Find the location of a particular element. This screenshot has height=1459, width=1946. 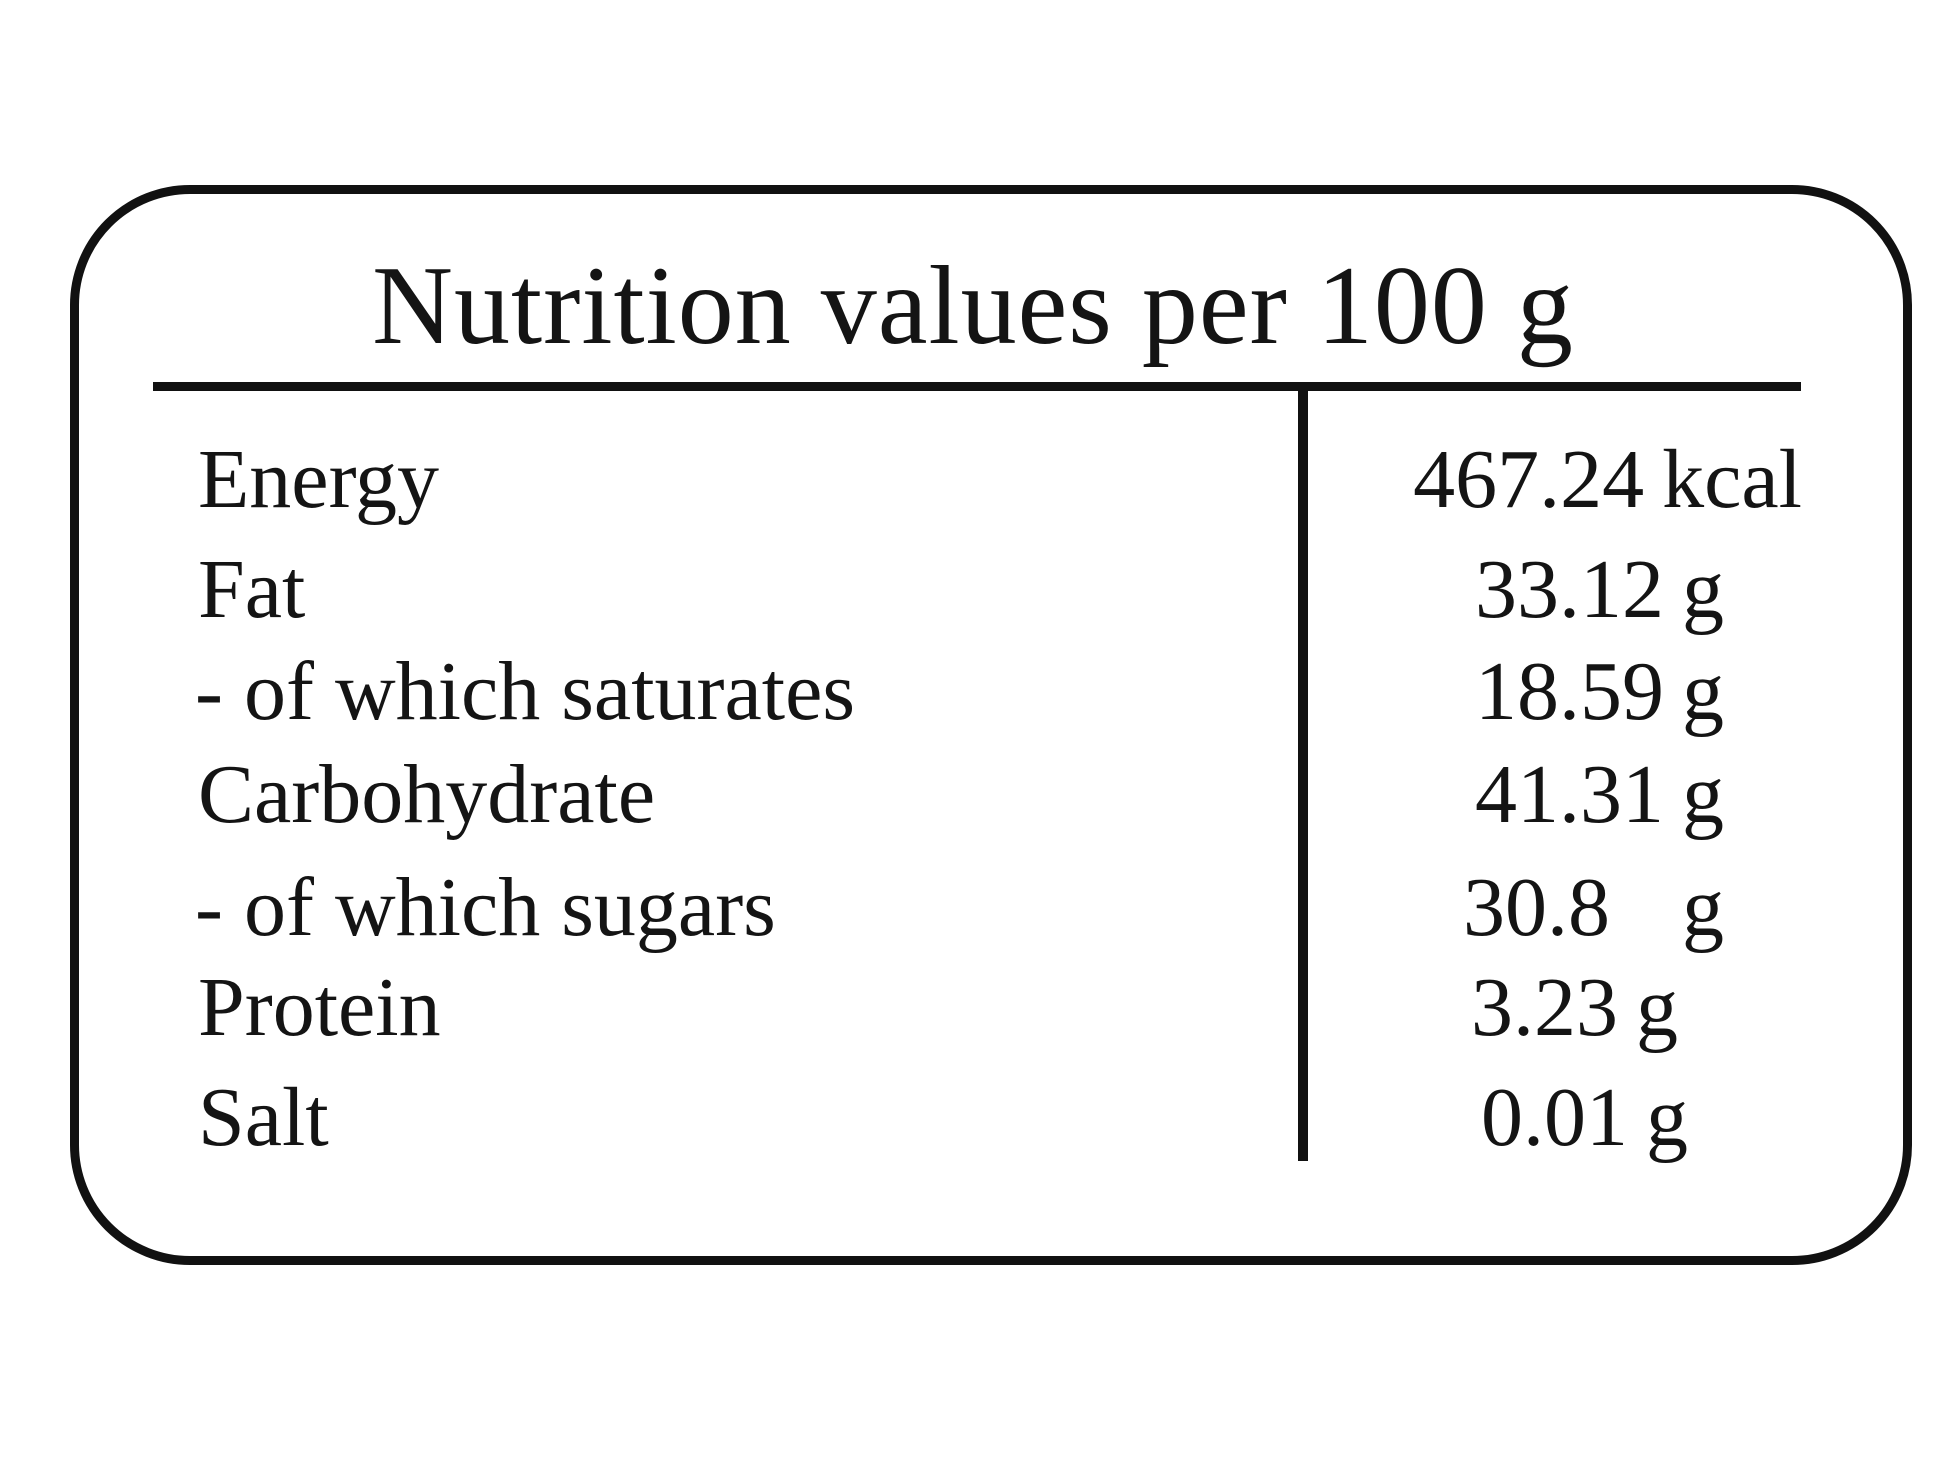

nutrient-amount: 467.24 kcal is located at coordinates (1607, 480).